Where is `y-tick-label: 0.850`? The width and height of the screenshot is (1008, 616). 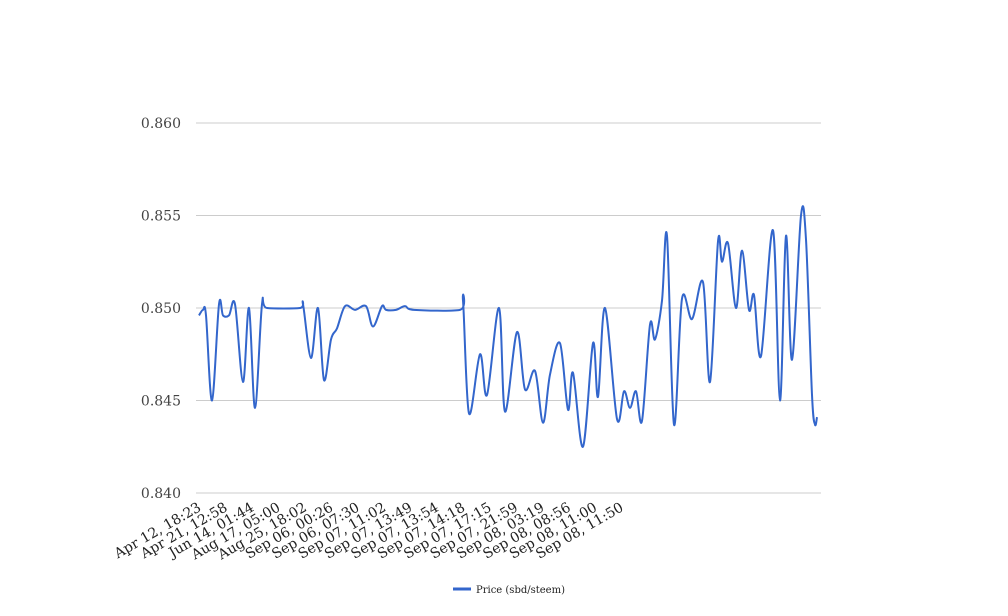 y-tick-label: 0.850 is located at coordinates (161, 309).